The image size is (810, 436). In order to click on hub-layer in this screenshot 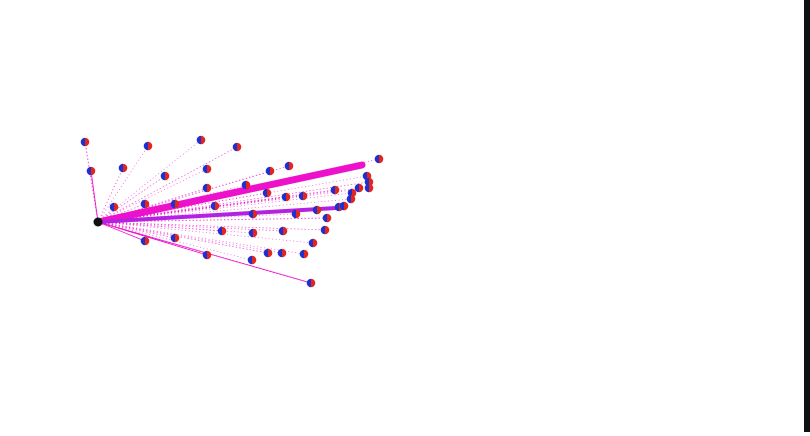, I will do `click(98, 222)`.